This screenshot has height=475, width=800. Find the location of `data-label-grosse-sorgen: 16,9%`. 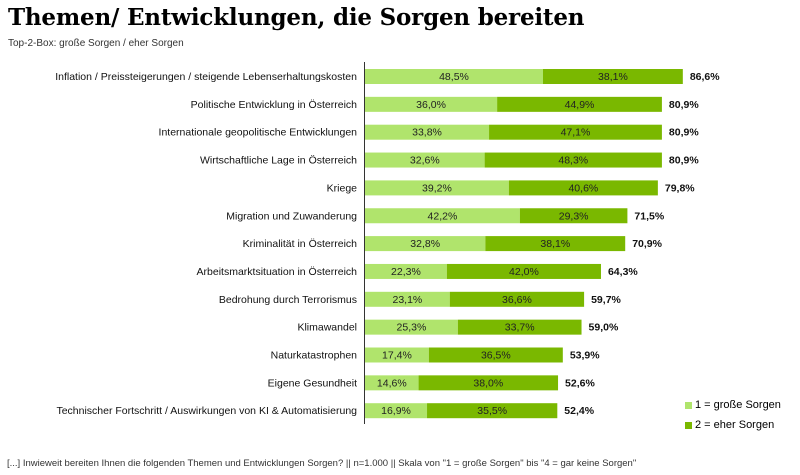

data-label-grosse-sorgen: 16,9% is located at coordinates (396, 411).